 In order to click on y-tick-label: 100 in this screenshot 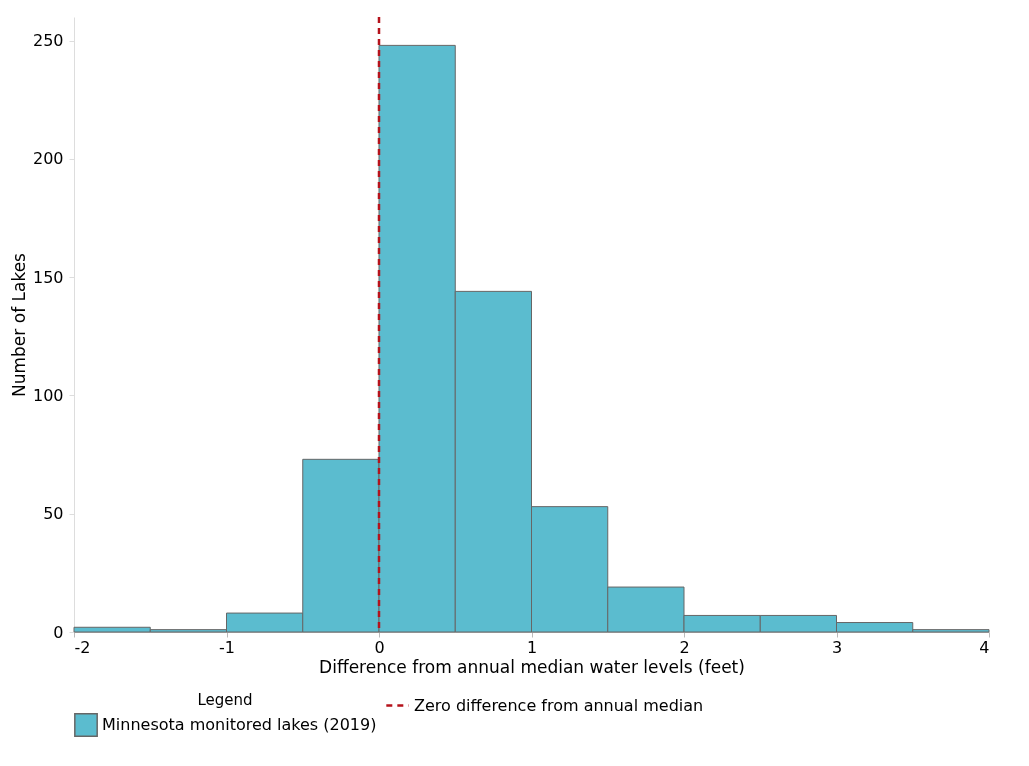, I will do `click(48, 395)`.